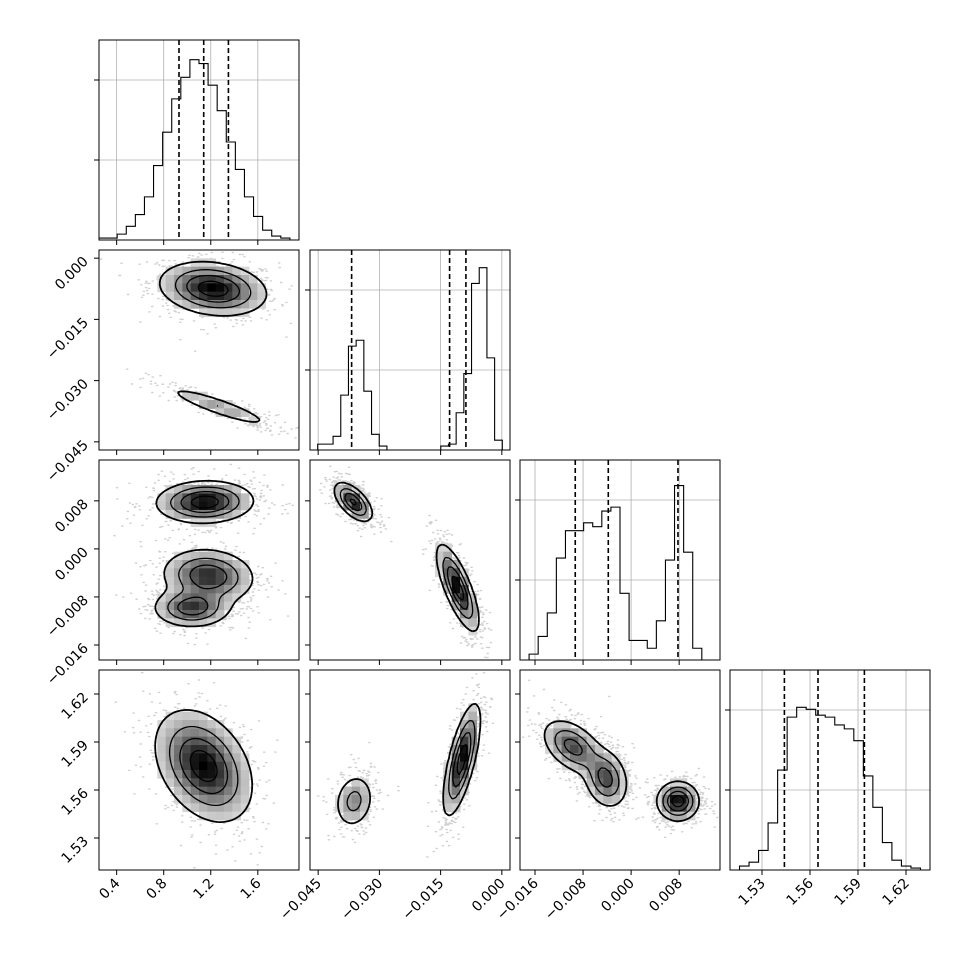 The image size is (970, 970). I want to click on y-tick-label: −0.045, so click(68, 461).